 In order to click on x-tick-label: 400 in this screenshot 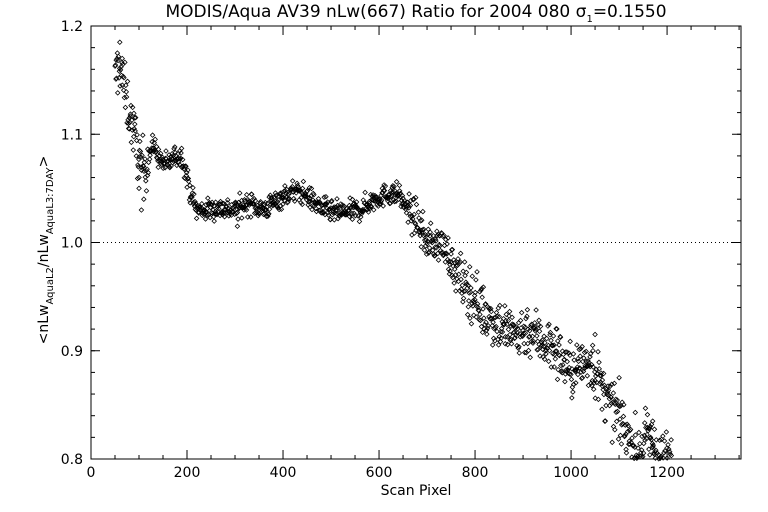, I will do `click(283, 473)`.